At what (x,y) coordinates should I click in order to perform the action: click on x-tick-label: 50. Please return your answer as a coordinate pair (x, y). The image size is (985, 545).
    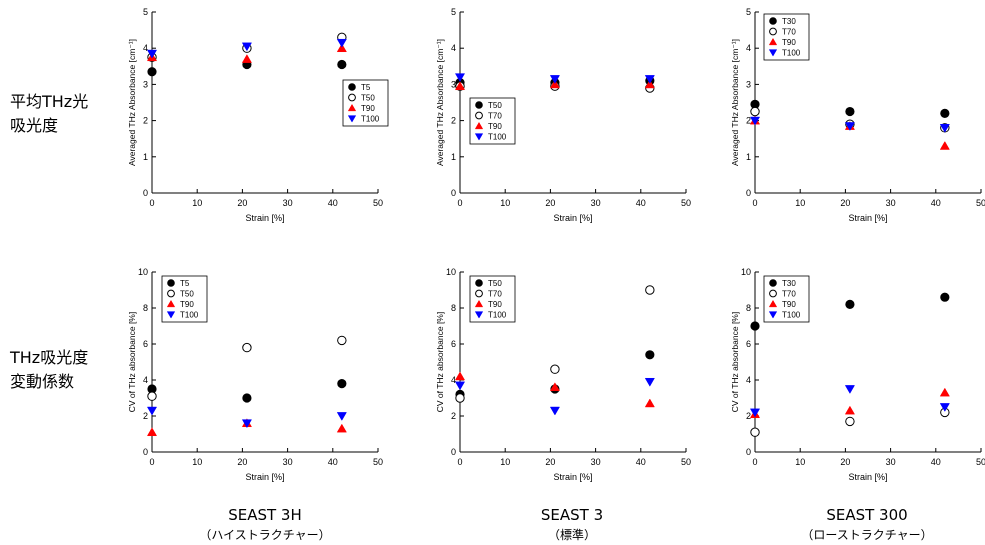
    Looking at the image, I should click on (686, 203).